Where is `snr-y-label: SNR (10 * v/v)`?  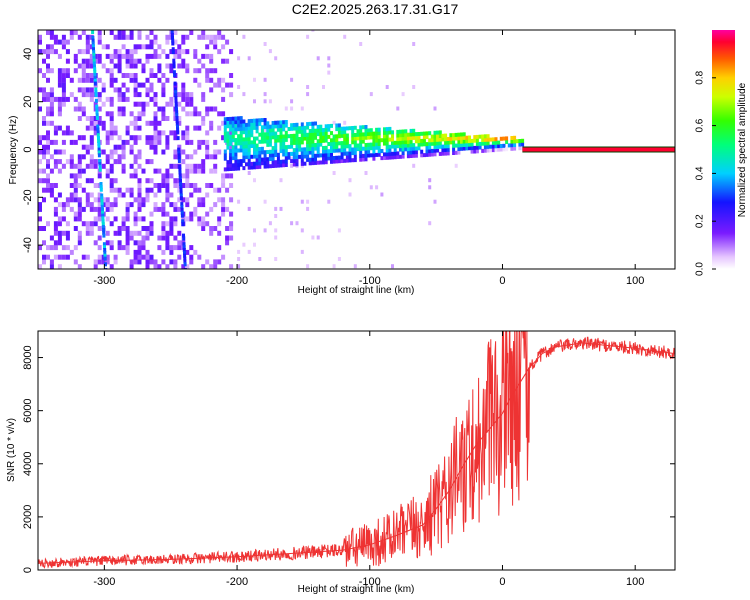 snr-y-label: SNR (10 * v/v) is located at coordinates (11, 450).